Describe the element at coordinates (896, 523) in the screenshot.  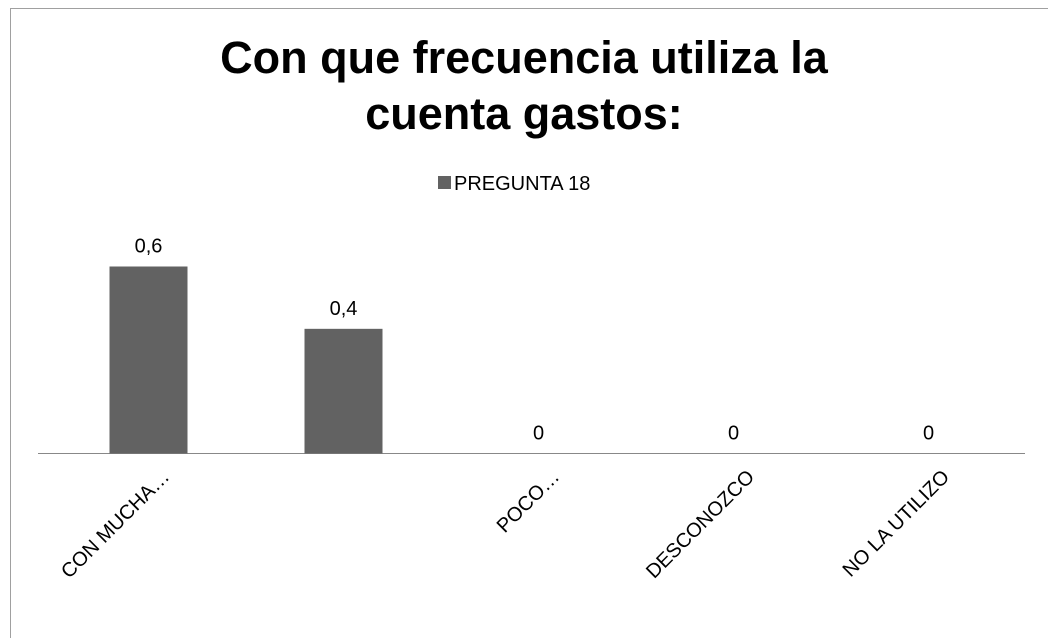
I see `x-tick-label: NO LA UTILIZO` at that location.